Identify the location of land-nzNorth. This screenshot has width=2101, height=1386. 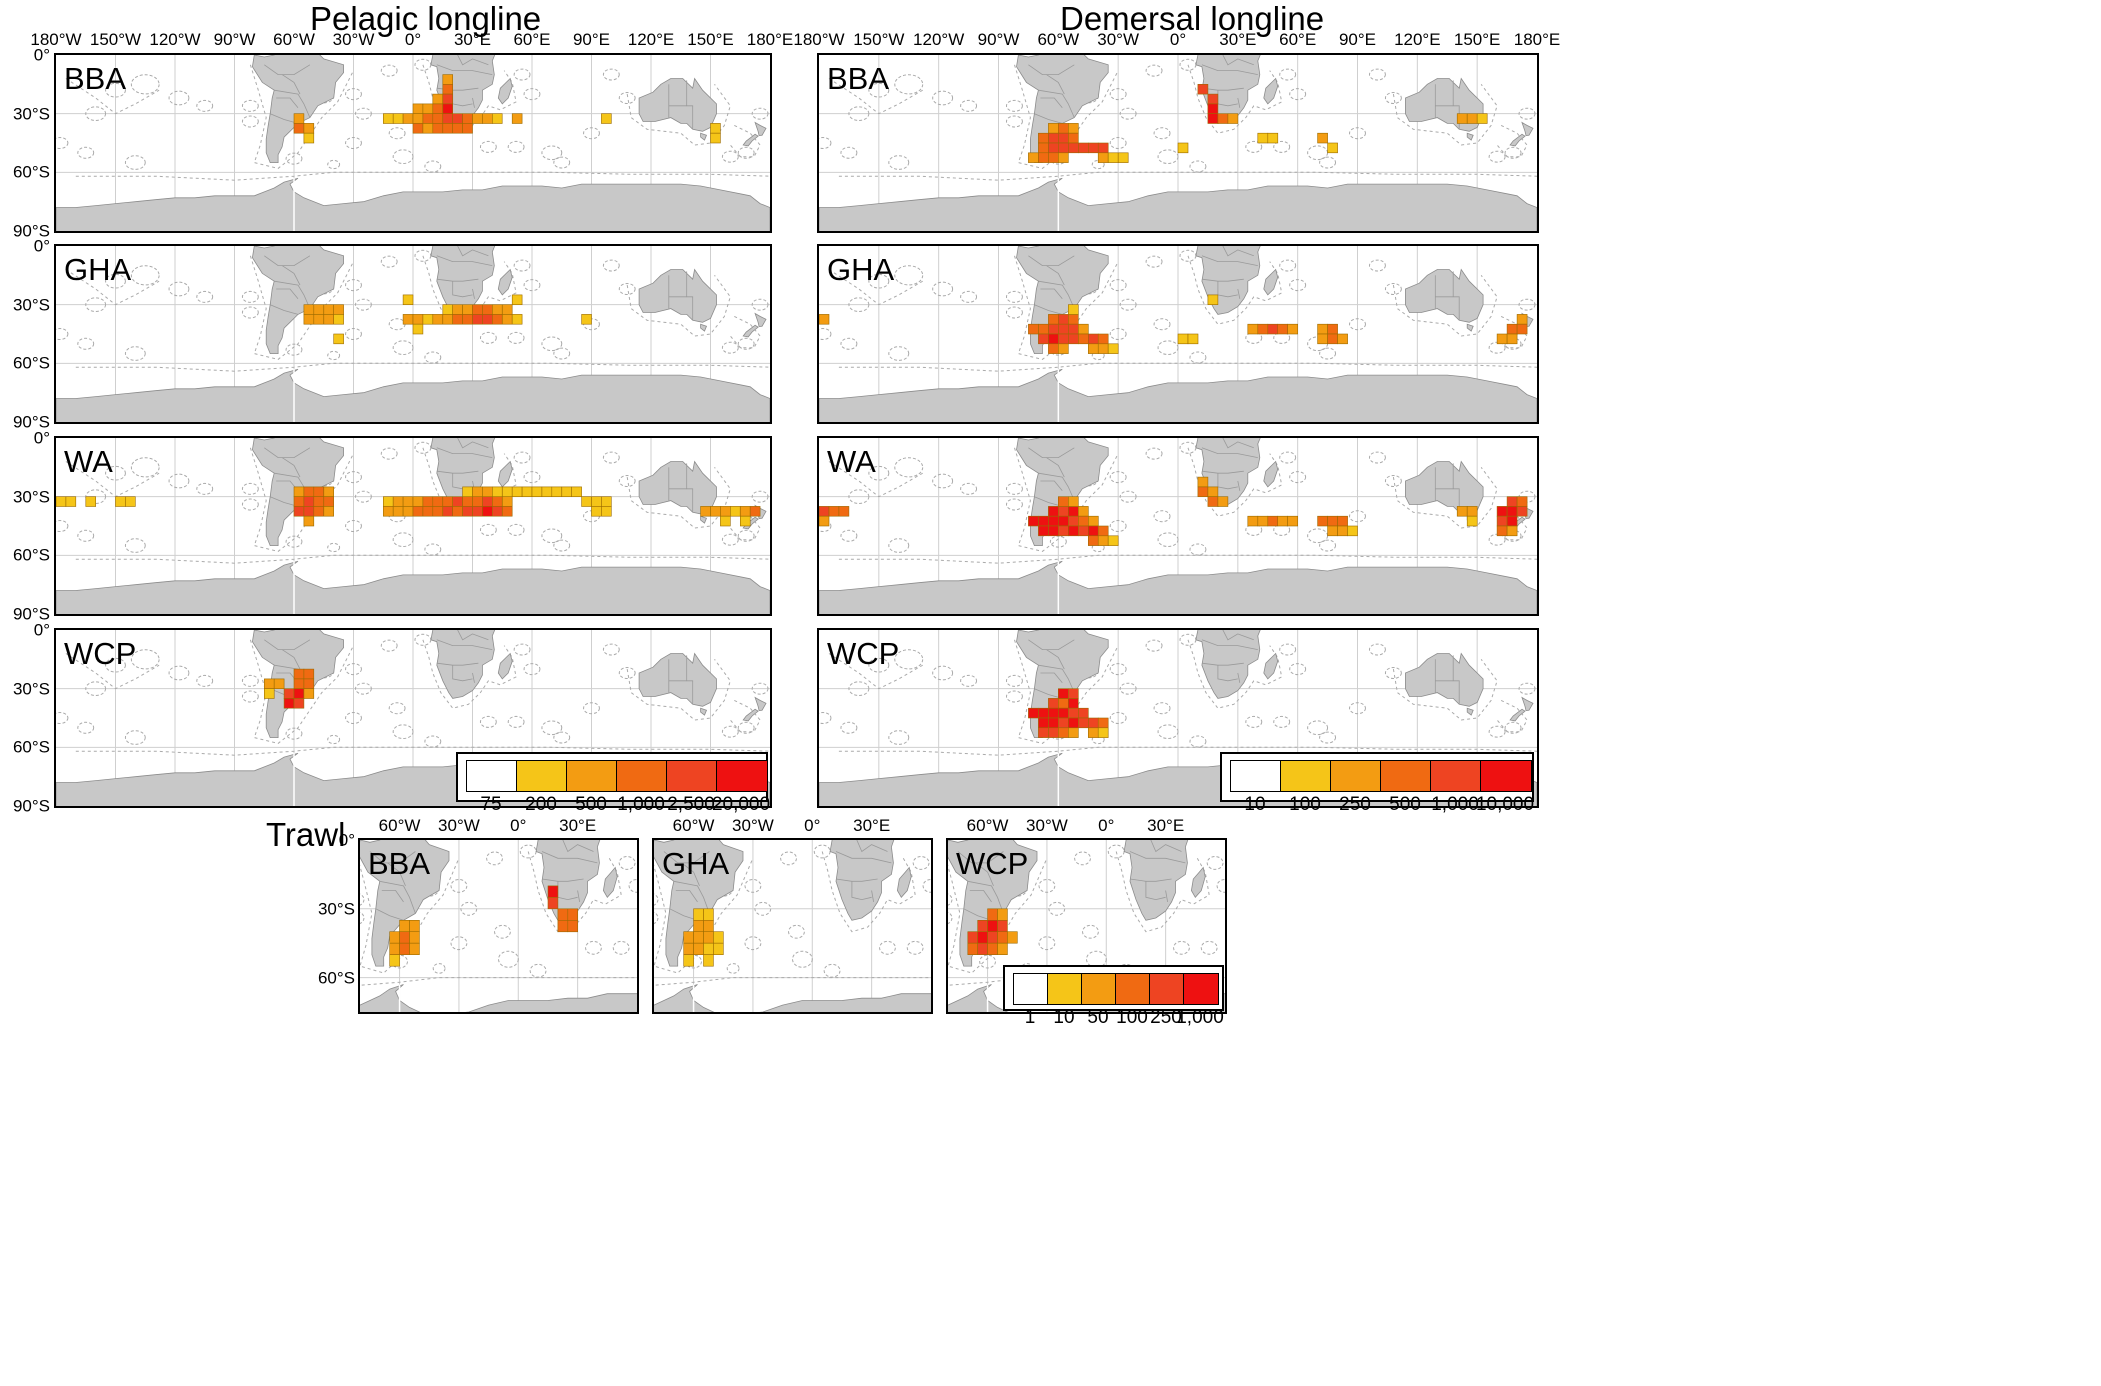
(760, 704).